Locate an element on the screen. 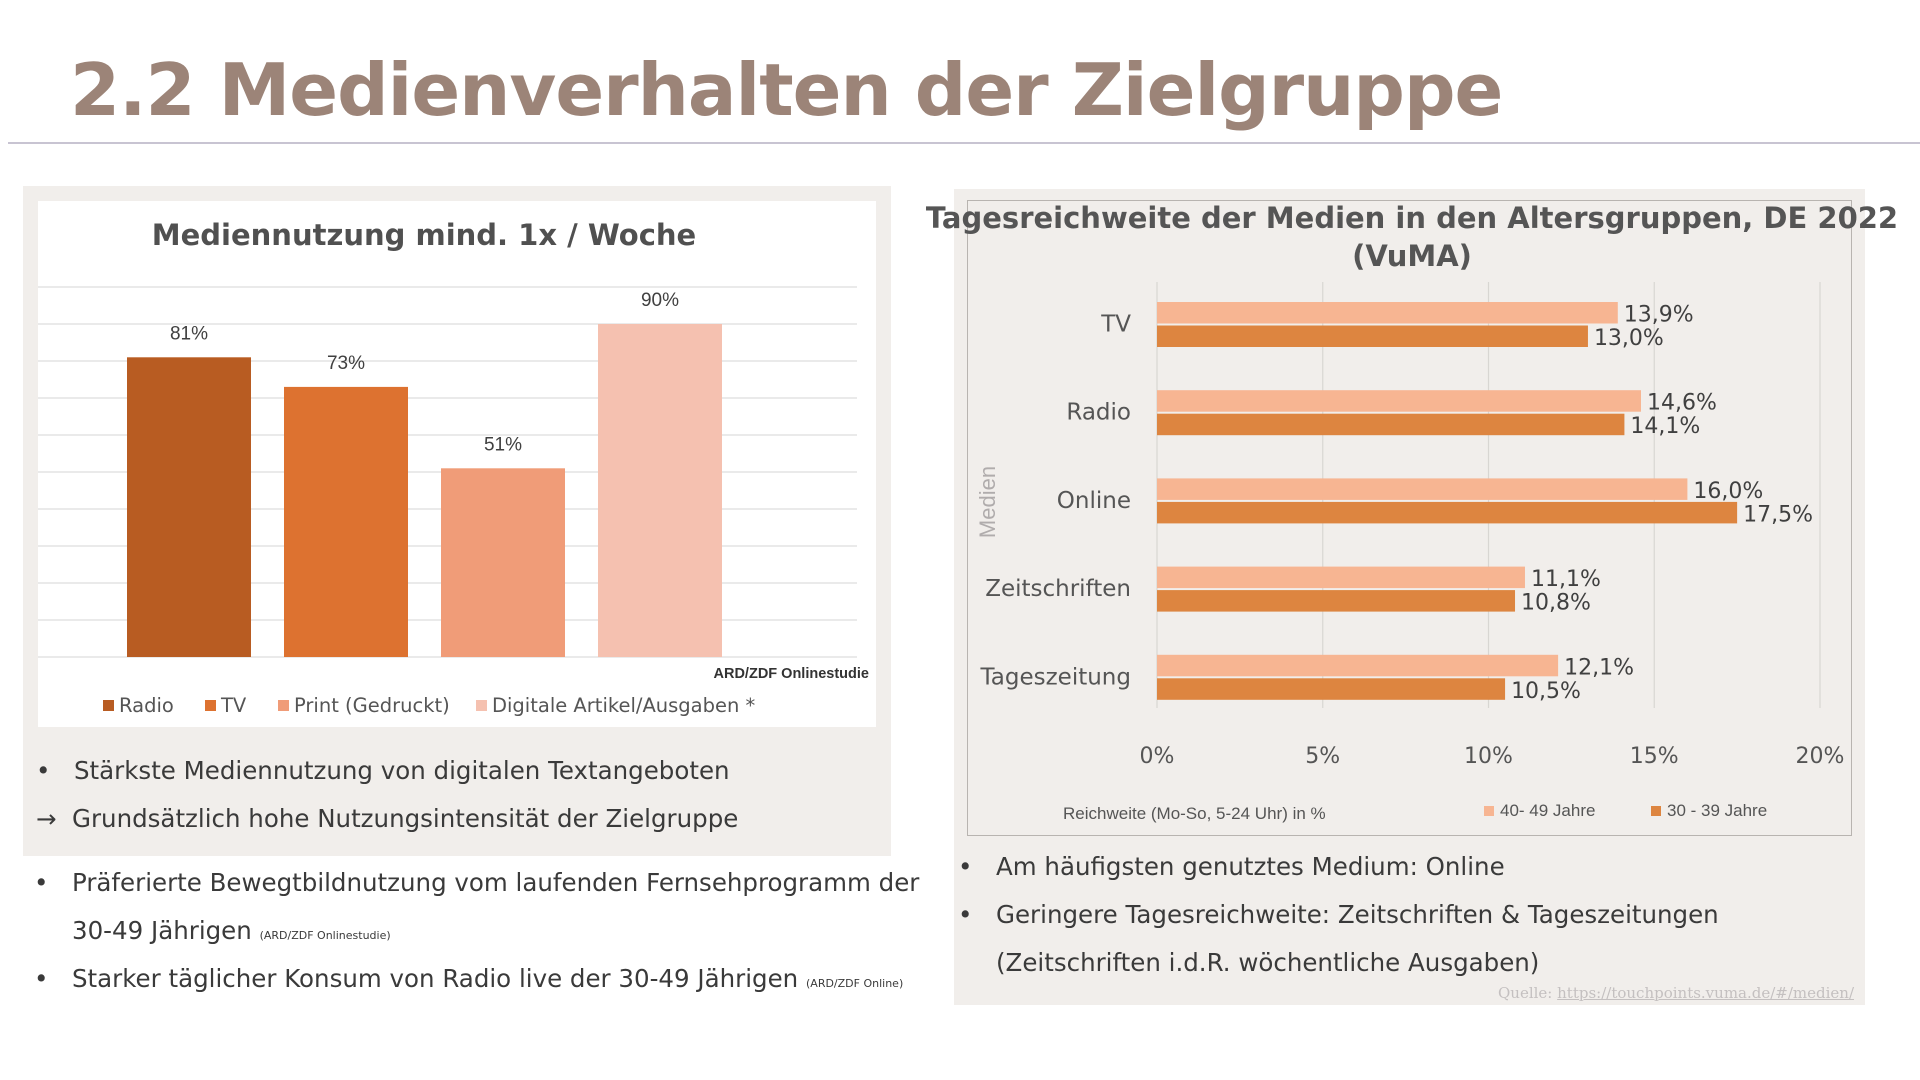  inline-source-note: (ARD/ZDF Online) is located at coordinates (855, 983).